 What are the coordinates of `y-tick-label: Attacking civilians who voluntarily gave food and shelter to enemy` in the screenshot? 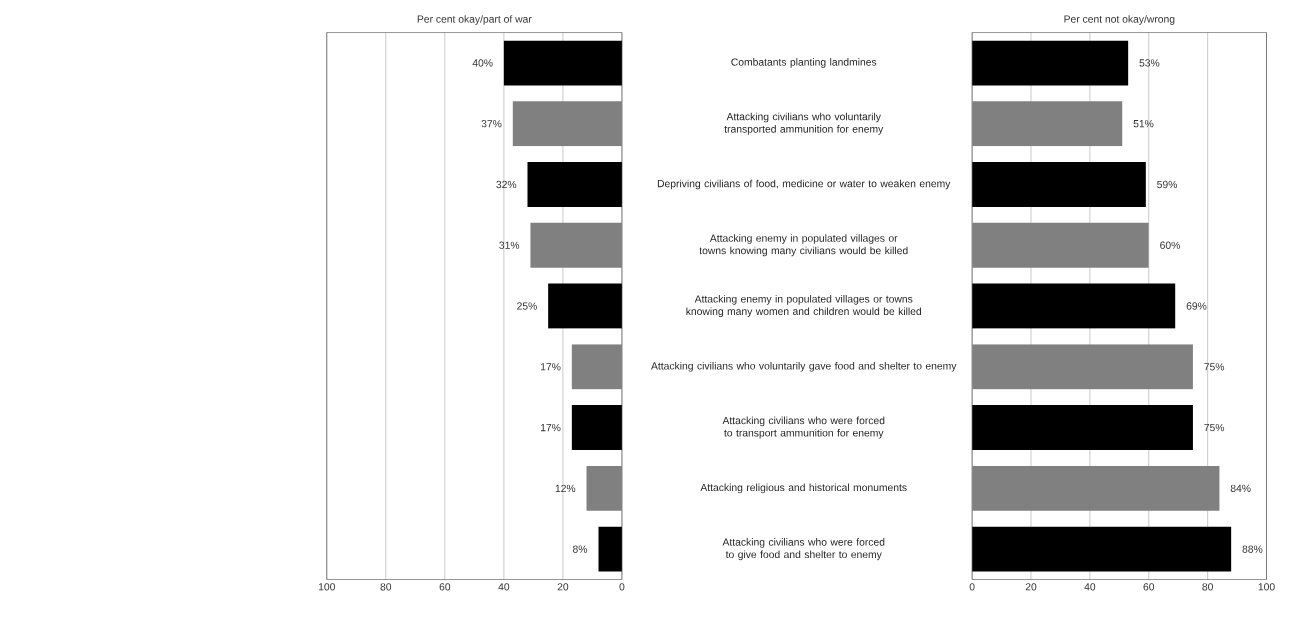 It's located at (804, 366).